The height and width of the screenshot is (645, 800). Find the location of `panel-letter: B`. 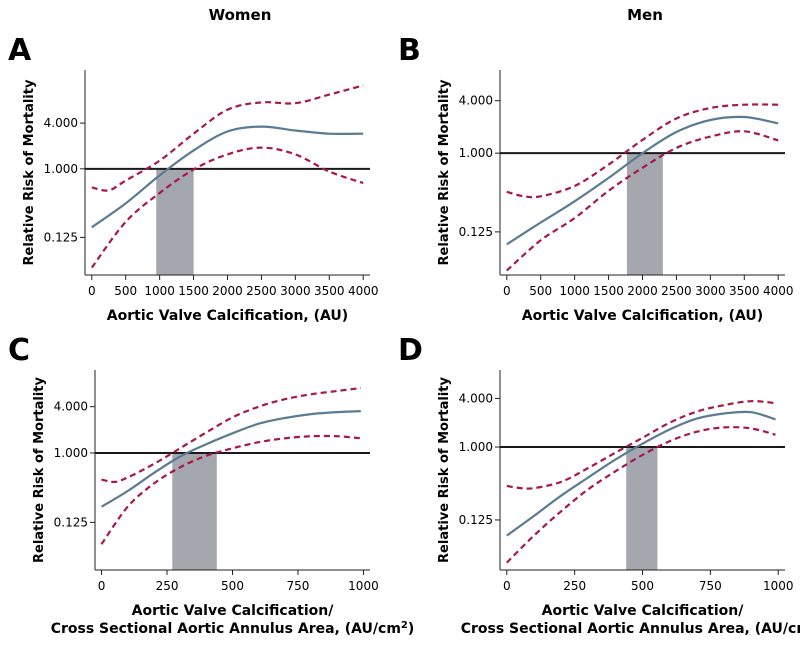

panel-letter: B is located at coordinates (409, 50).